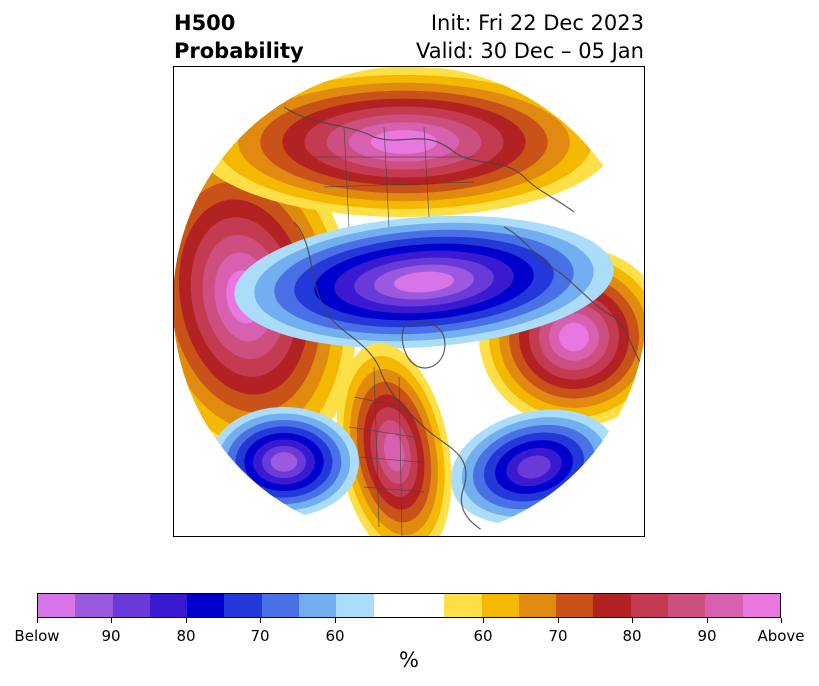  I want to click on colorbar-neutral-swatch, so click(409, 605).